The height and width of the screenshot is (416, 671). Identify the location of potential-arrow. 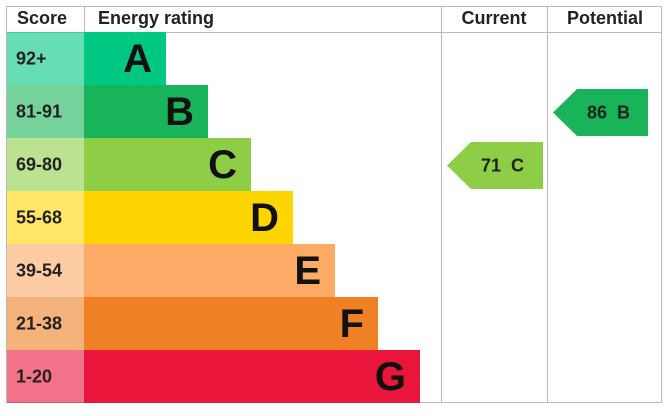
(600, 112).